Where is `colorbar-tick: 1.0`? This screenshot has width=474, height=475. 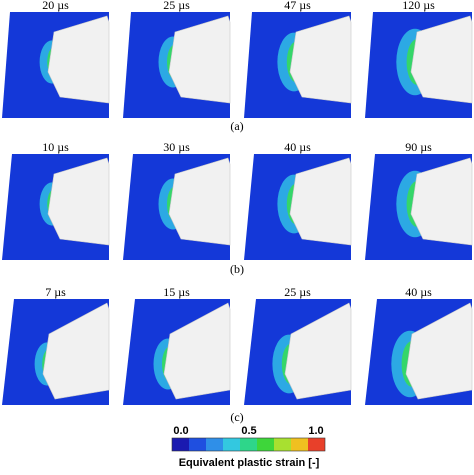
colorbar-tick: 1.0 is located at coordinates (315, 431).